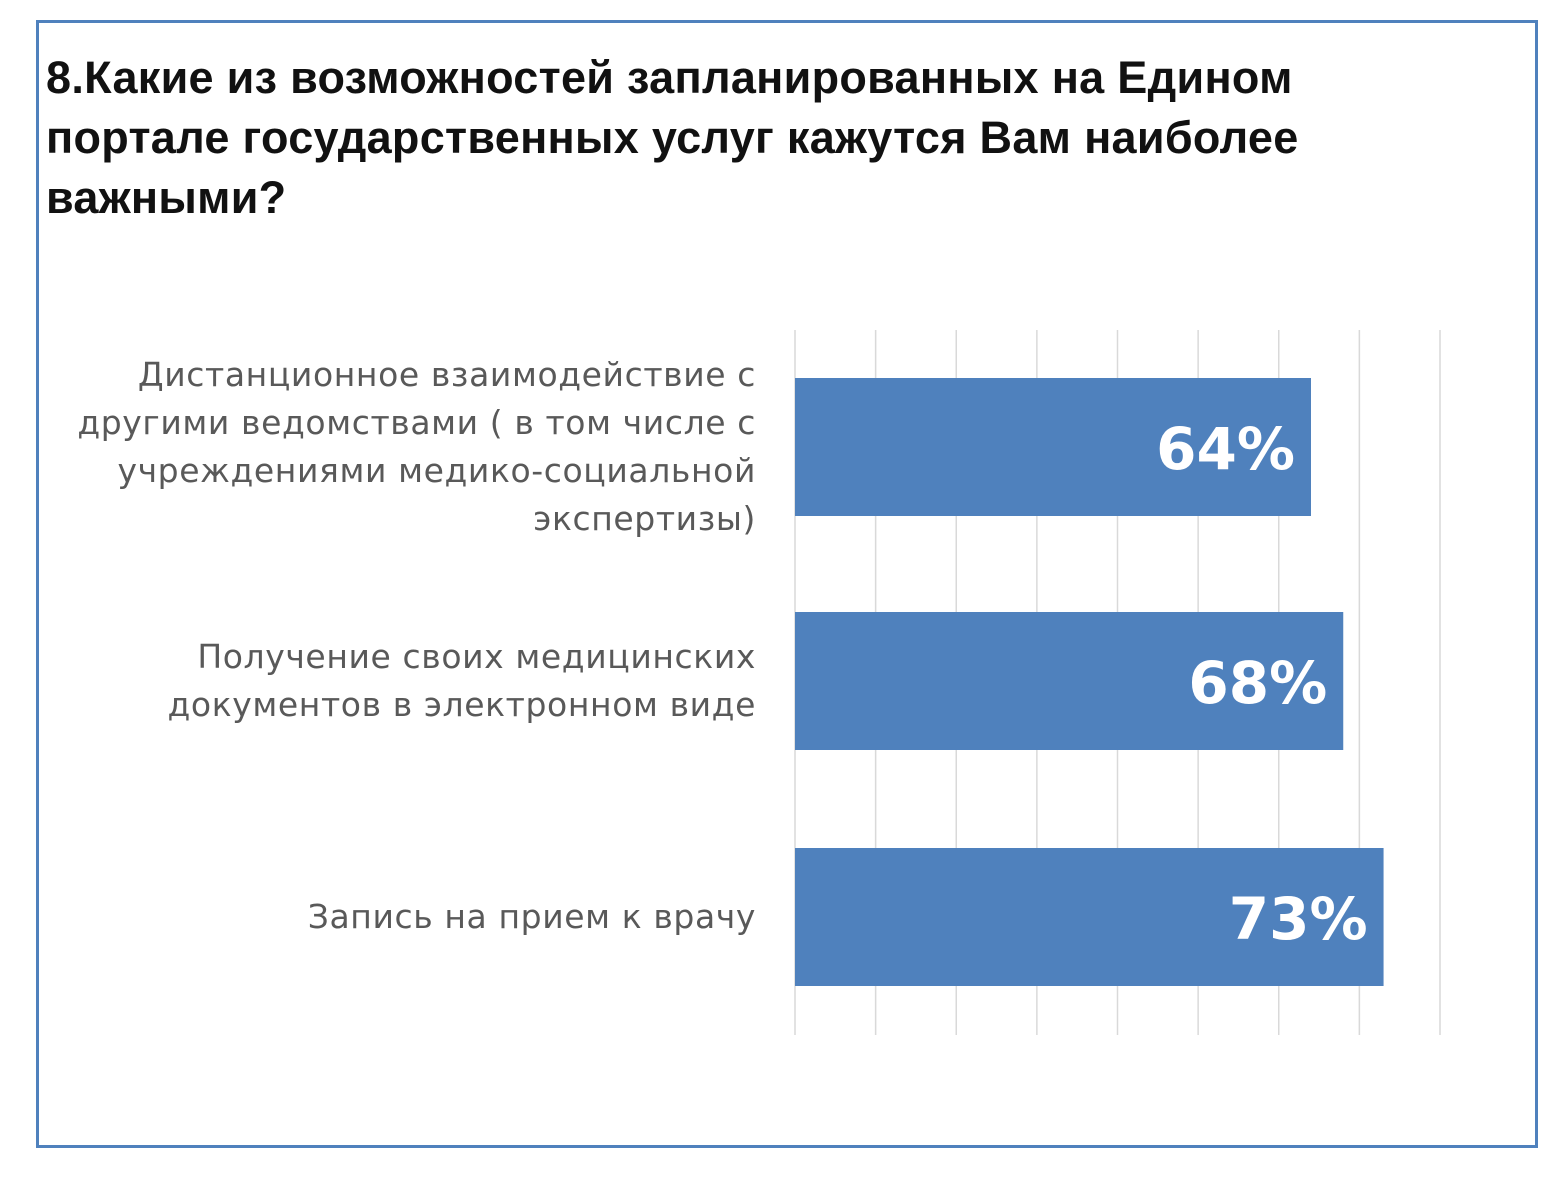  Describe the element at coordinates (531, 916) in the screenshot. I see `category-label: Запись на прием к врачу` at that location.